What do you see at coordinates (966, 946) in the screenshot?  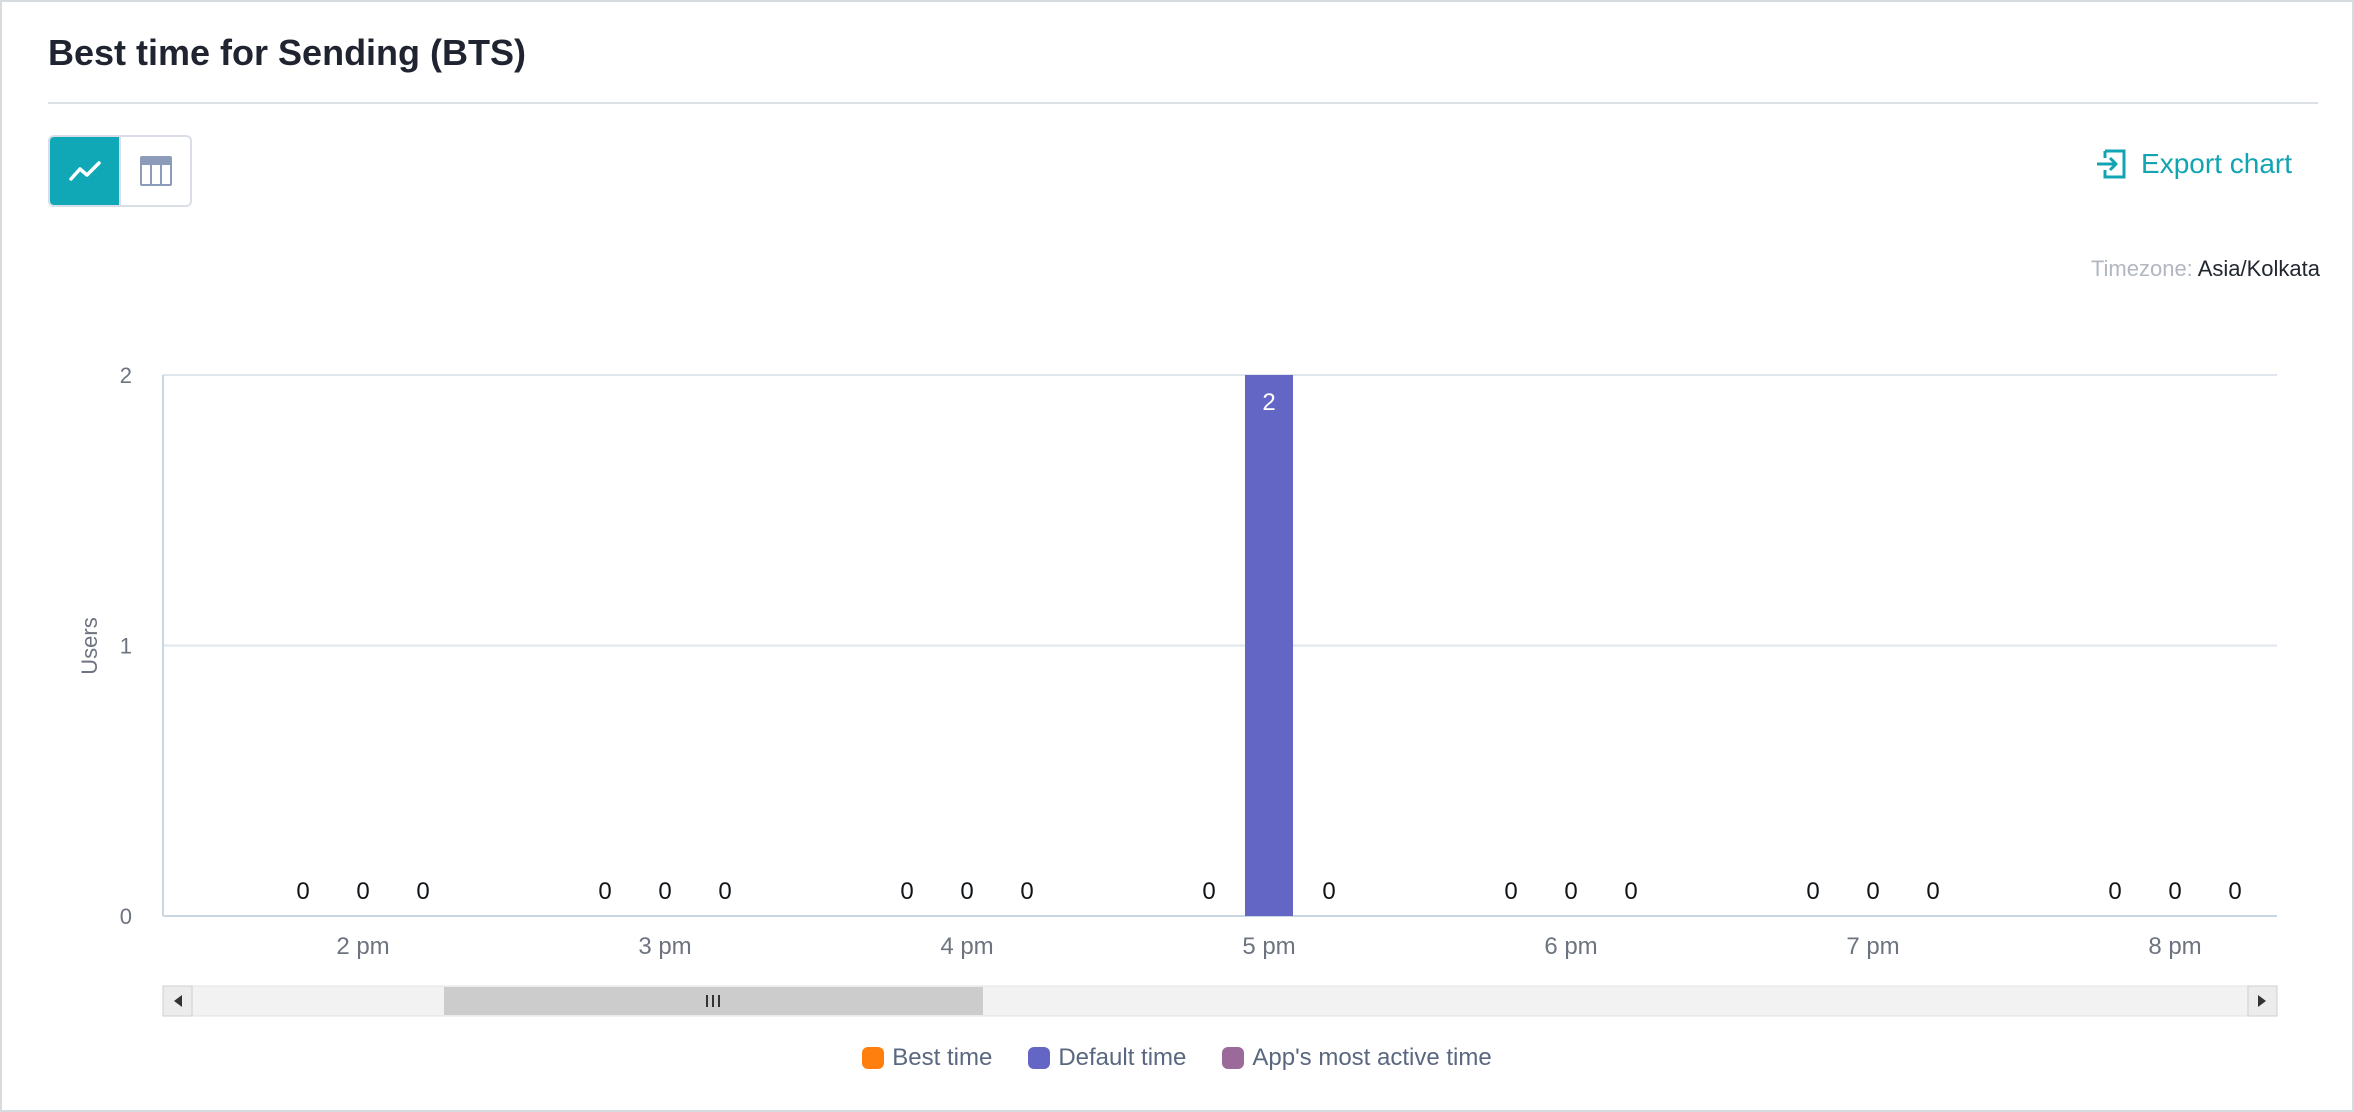 I see `x-tick-label: 4 pm` at bounding box center [966, 946].